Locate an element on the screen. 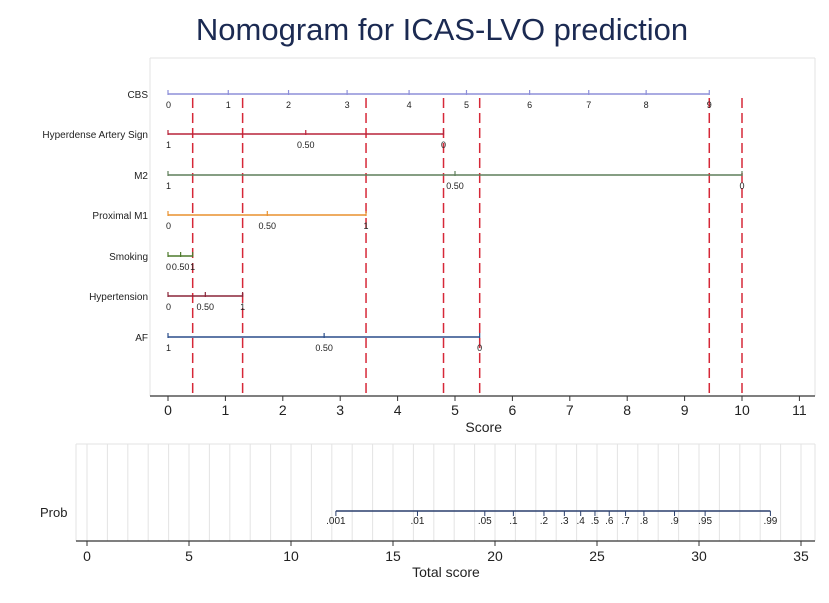 This screenshot has width=829, height=603. prob-scale-tick-label: .8 is located at coordinates (644, 521).